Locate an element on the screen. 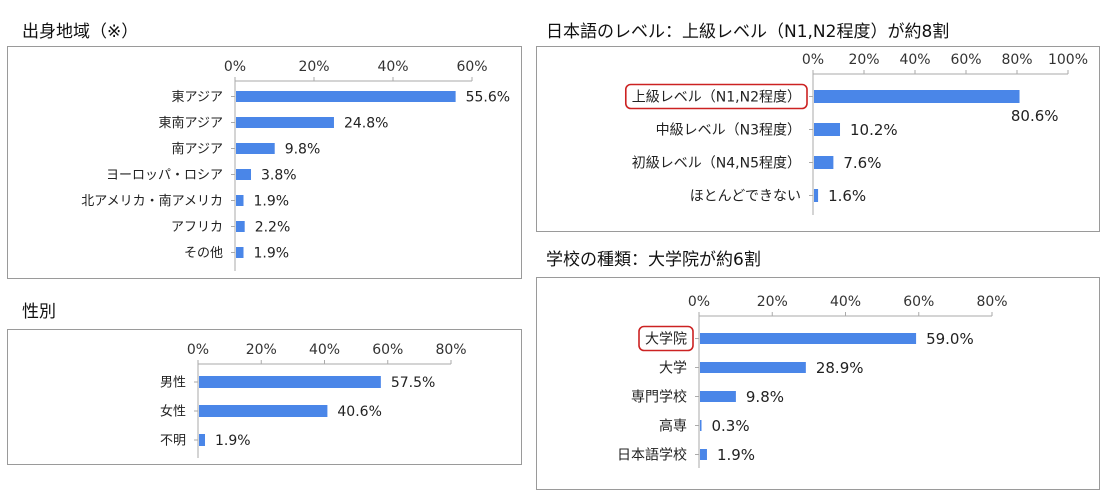  gender-bar-chart: 0% 20% 40% 60% 80% 男性 57.5% 女性 40.6% 不明 1.9% is located at coordinates (313, 400).